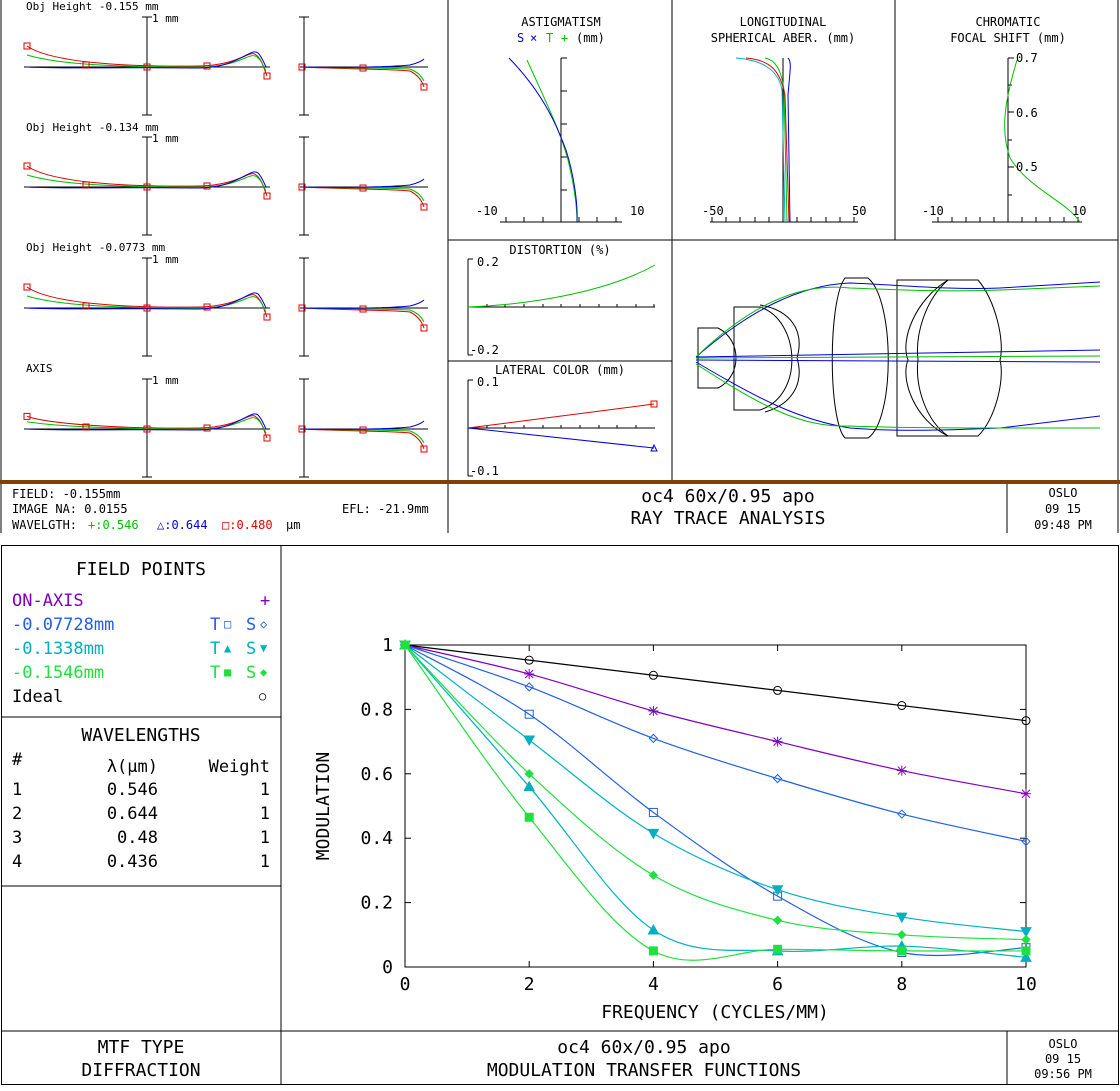 The width and height of the screenshot is (1120, 1091). Describe the element at coordinates (137, 838) in the screenshot. I see `wl-row-lambda: 0.48` at that location.